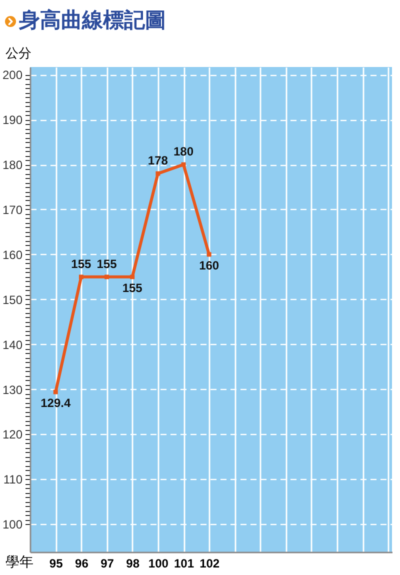 Image resolution: width=400 pixels, height=575 pixels. What do you see at coordinates (12, 525) in the screenshot?
I see `y-tick-label: 100` at bounding box center [12, 525].